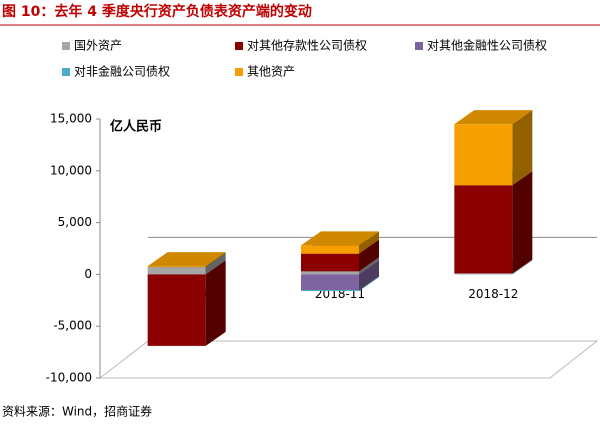 The width and height of the screenshot is (600, 427). Describe the element at coordinates (98, 46) in the screenshot. I see `legend-label: 国外资产` at that location.